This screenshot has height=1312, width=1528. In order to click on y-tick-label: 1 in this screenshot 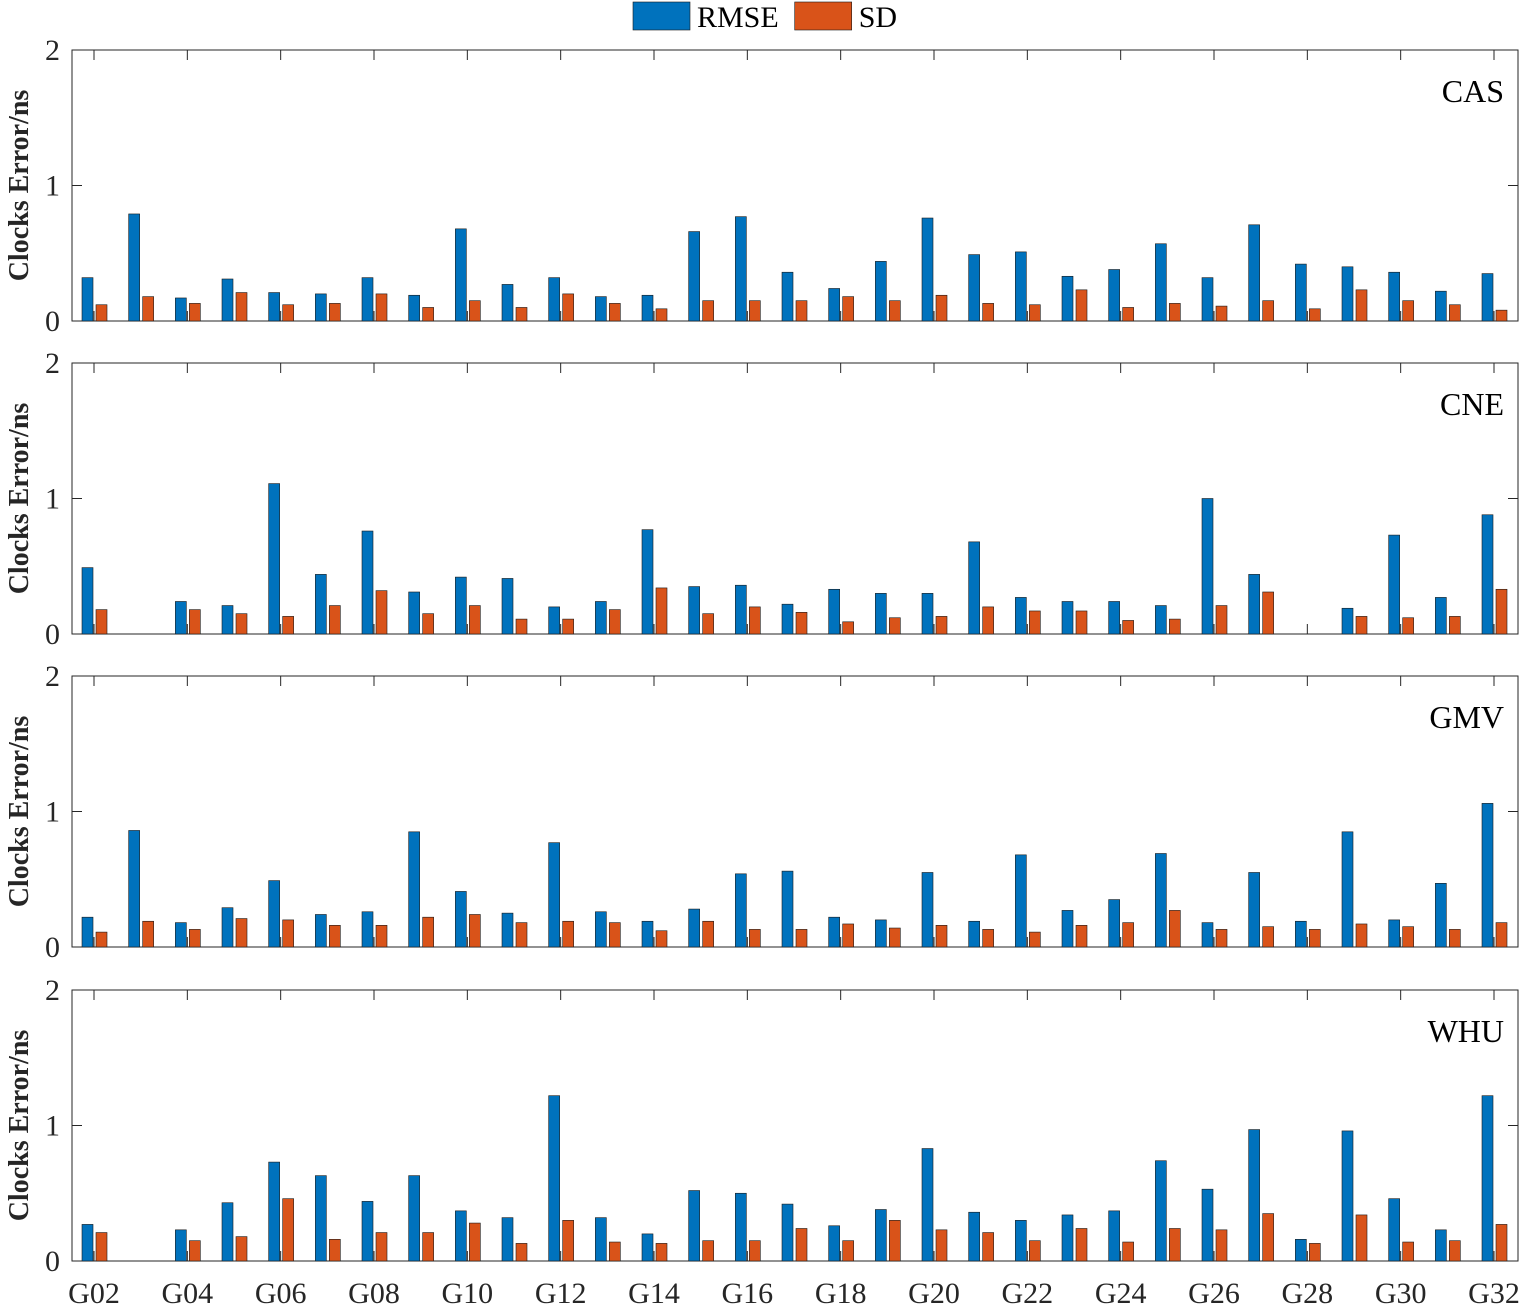, I will do `click(52, 499)`.